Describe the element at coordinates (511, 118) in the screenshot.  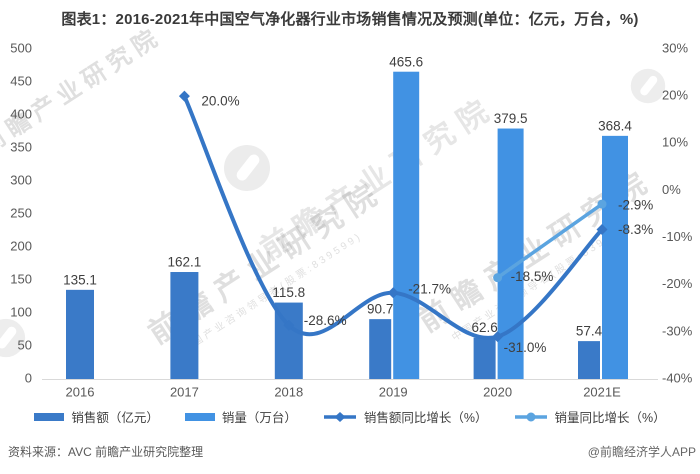
I see `bar-label-volume-2020: 379.5` at that location.